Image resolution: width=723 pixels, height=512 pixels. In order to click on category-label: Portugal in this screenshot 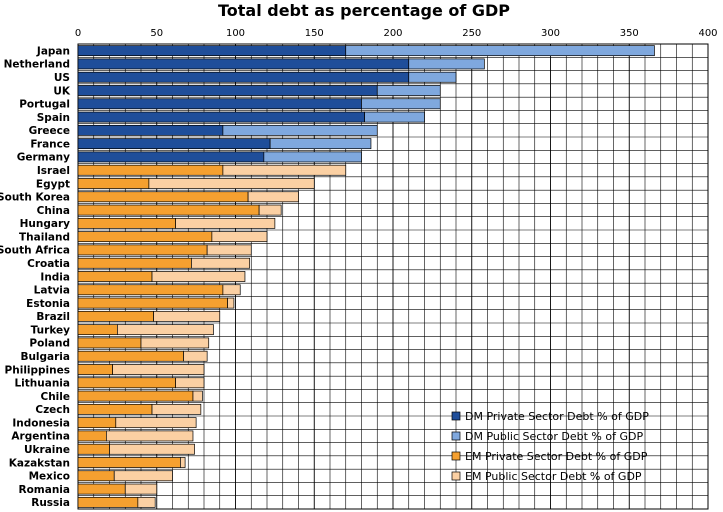, I will do `click(44, 105)`.